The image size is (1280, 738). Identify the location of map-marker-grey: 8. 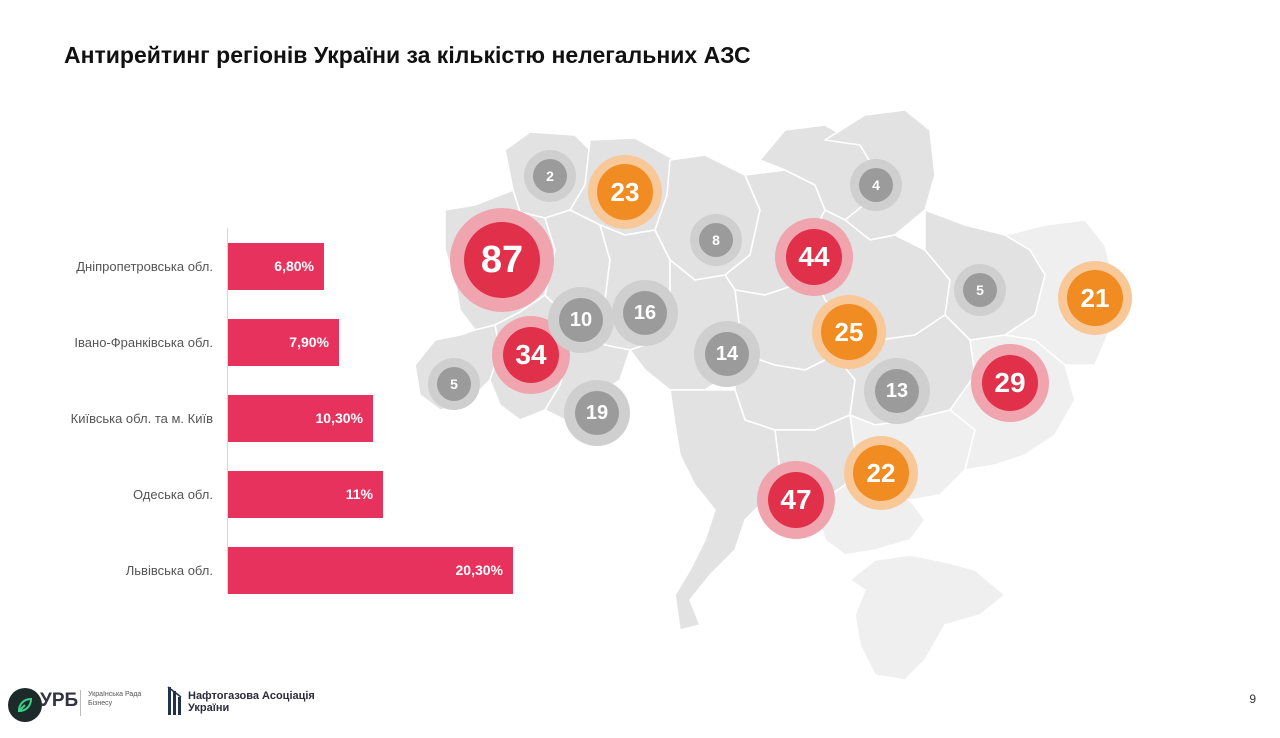
(716, 240).